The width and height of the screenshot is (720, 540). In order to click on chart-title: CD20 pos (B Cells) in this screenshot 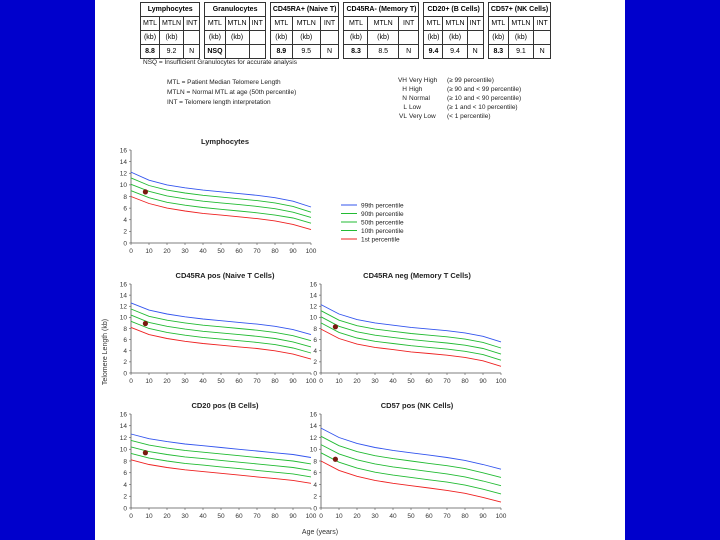, I will do `click(225, 405)`.